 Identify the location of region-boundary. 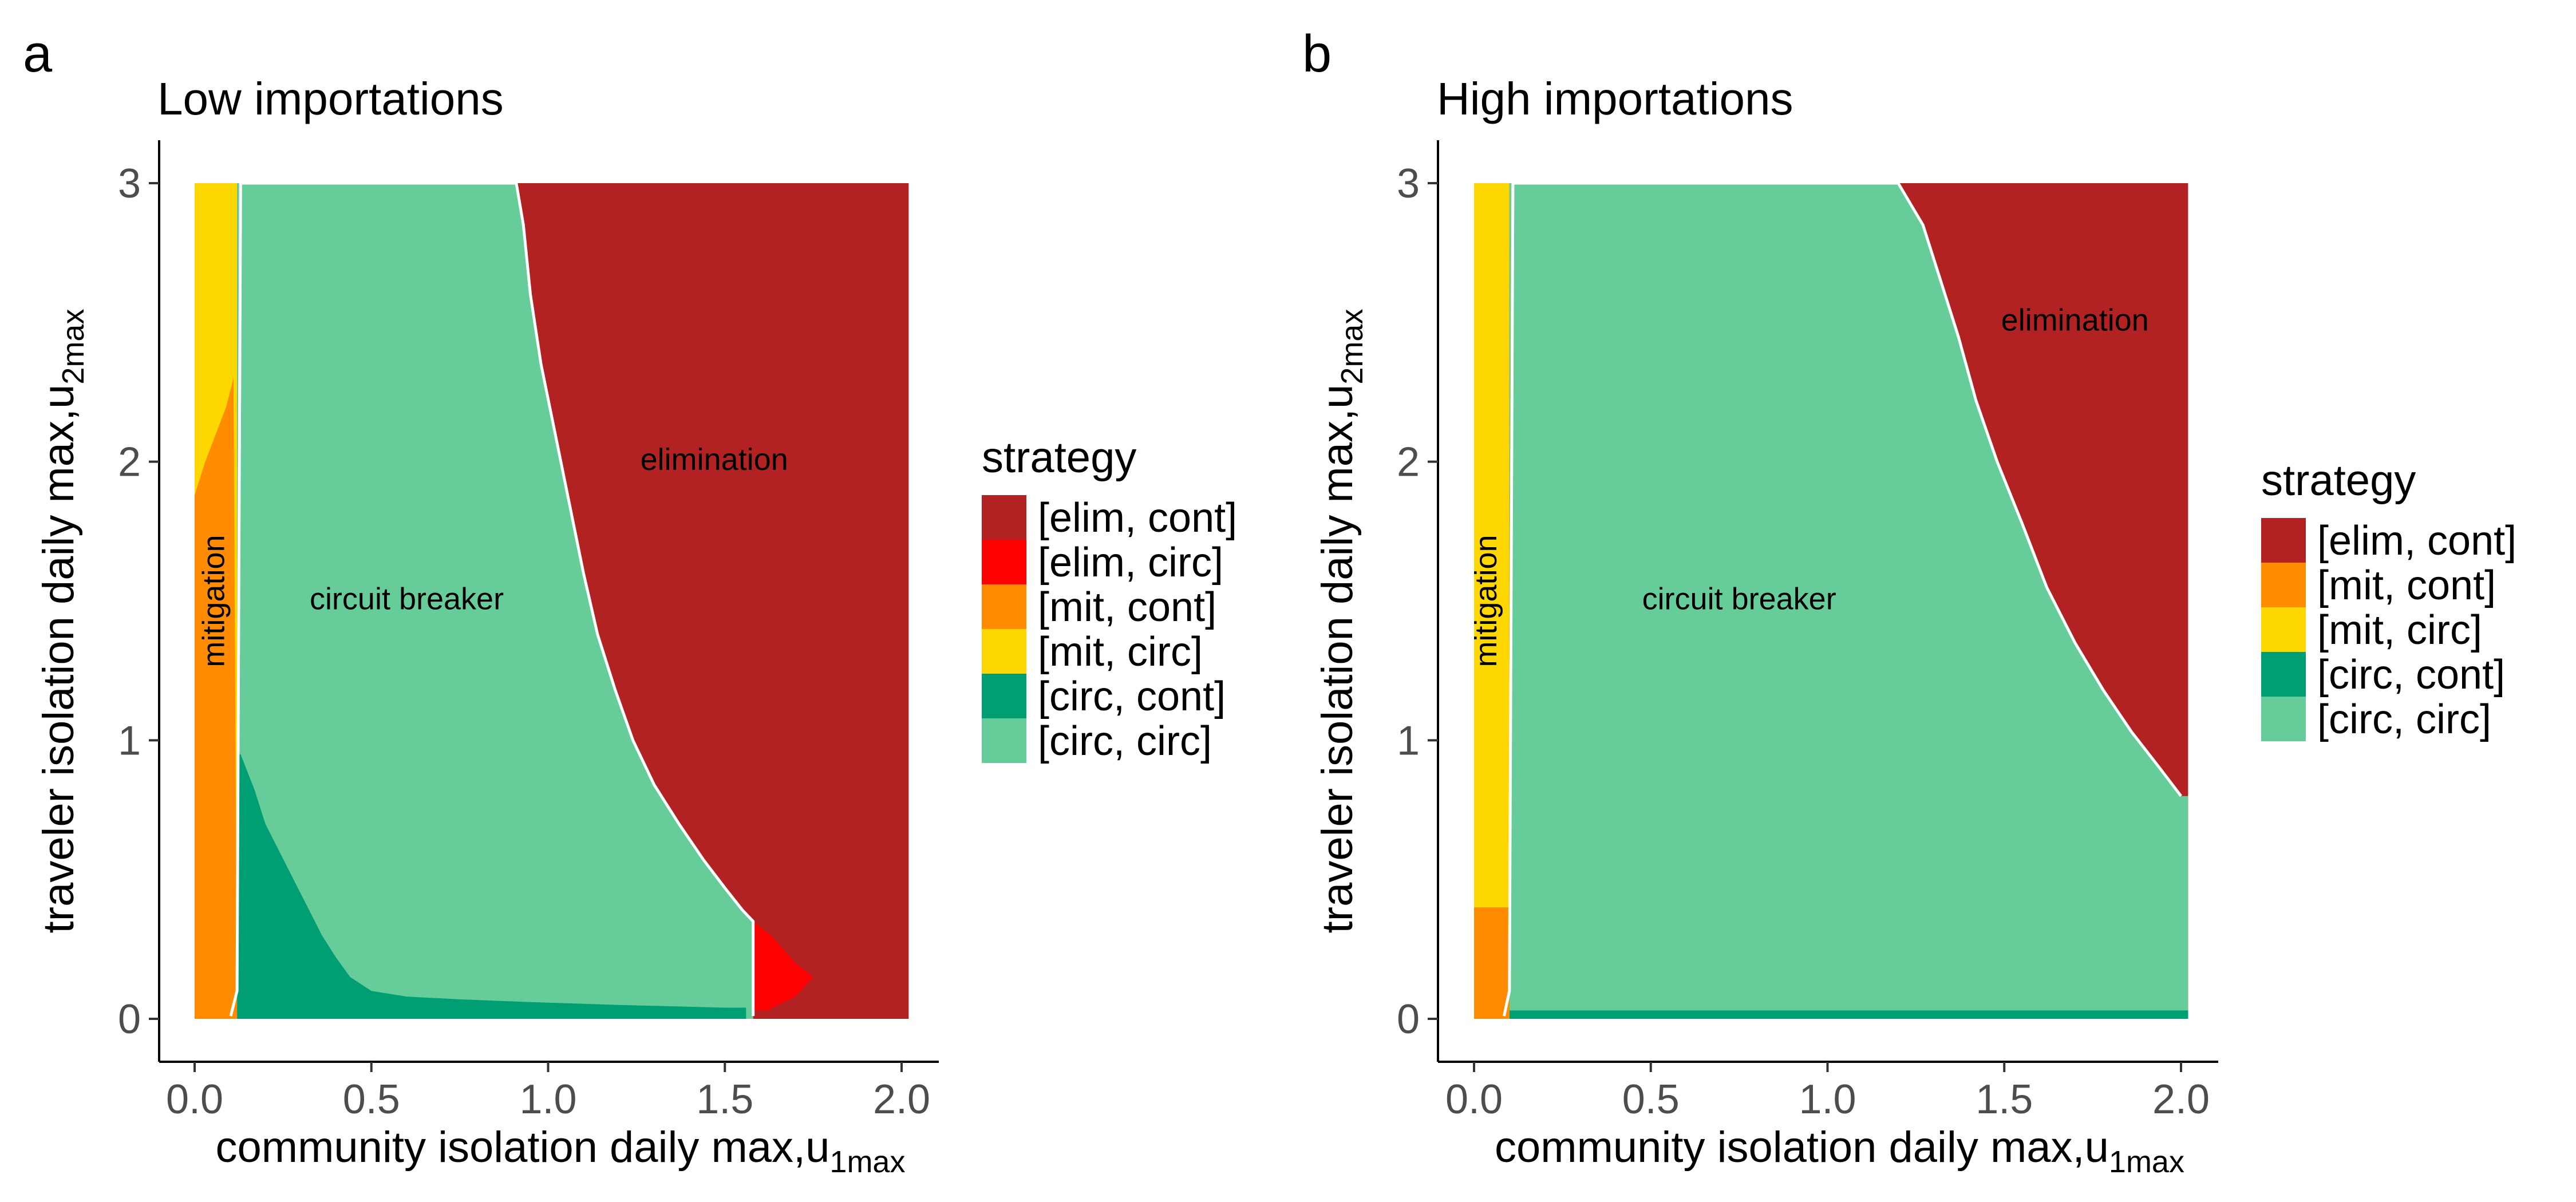
(492, 599).